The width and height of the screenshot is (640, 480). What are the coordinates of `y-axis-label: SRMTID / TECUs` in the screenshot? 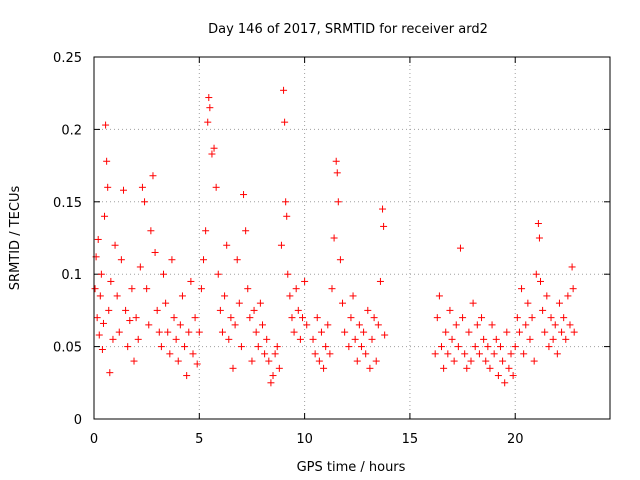 It's located at (15, 238).